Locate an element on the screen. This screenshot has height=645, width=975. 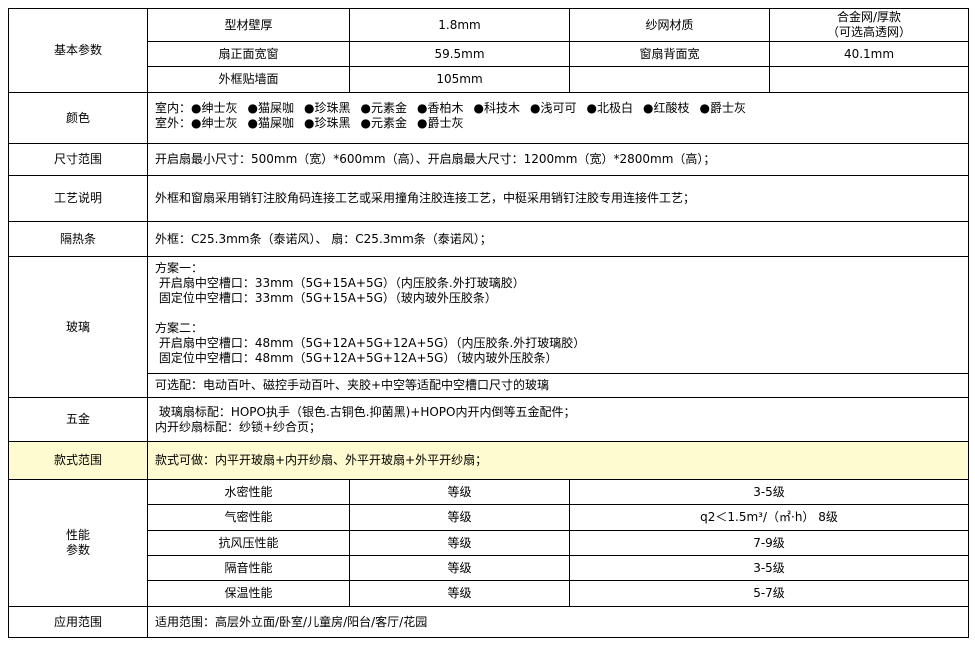
glass-line: 开启扇中空槽口：33mm（5G+15A+5G）（内压胶条.外打玻璃胶） is located at coordinates (340, 283).